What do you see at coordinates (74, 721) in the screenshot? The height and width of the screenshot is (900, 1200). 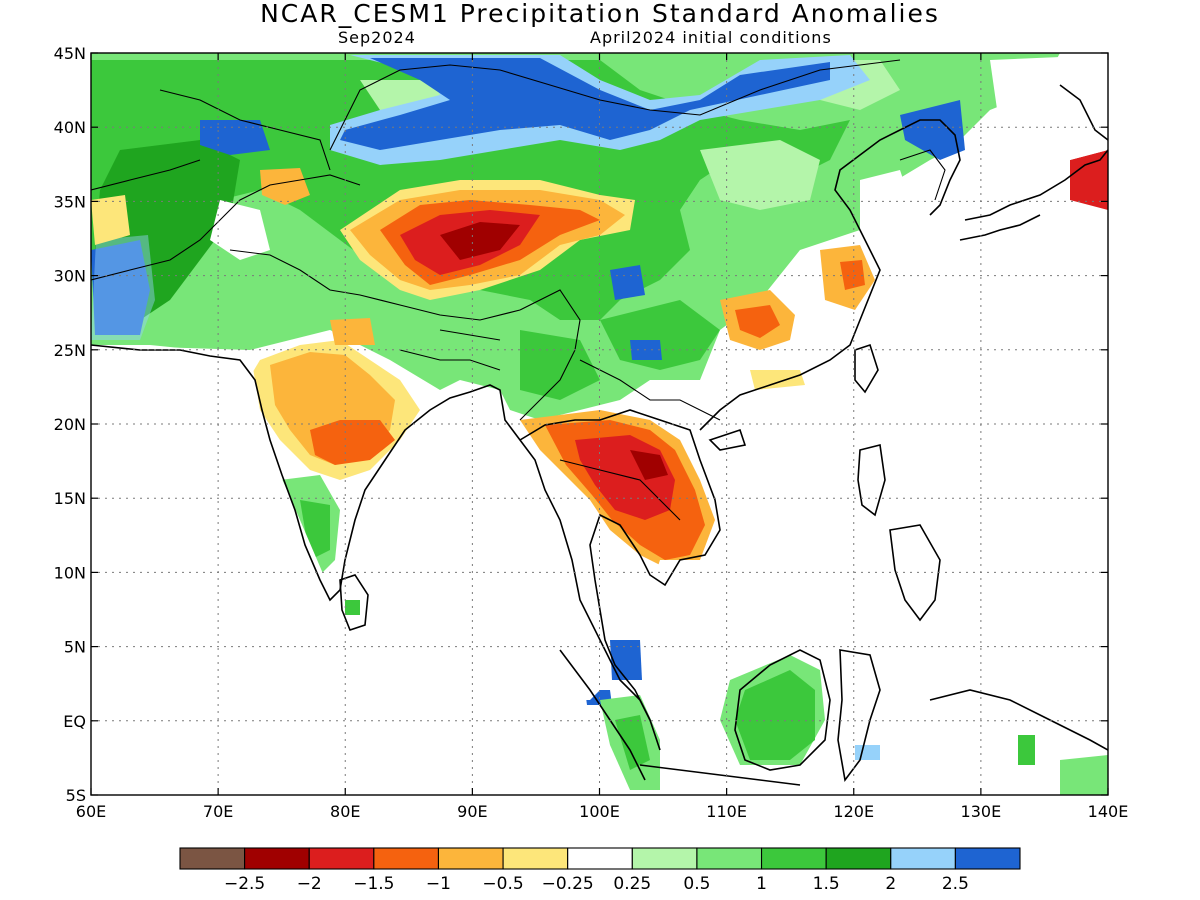 I see `lat-tick-label: EQ` at bounding box center [74, 721].